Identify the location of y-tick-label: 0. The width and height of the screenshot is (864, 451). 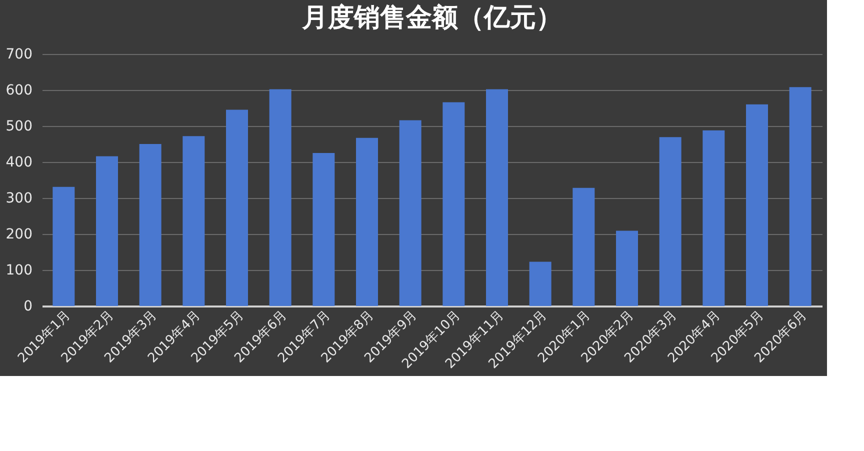
(28, 306).